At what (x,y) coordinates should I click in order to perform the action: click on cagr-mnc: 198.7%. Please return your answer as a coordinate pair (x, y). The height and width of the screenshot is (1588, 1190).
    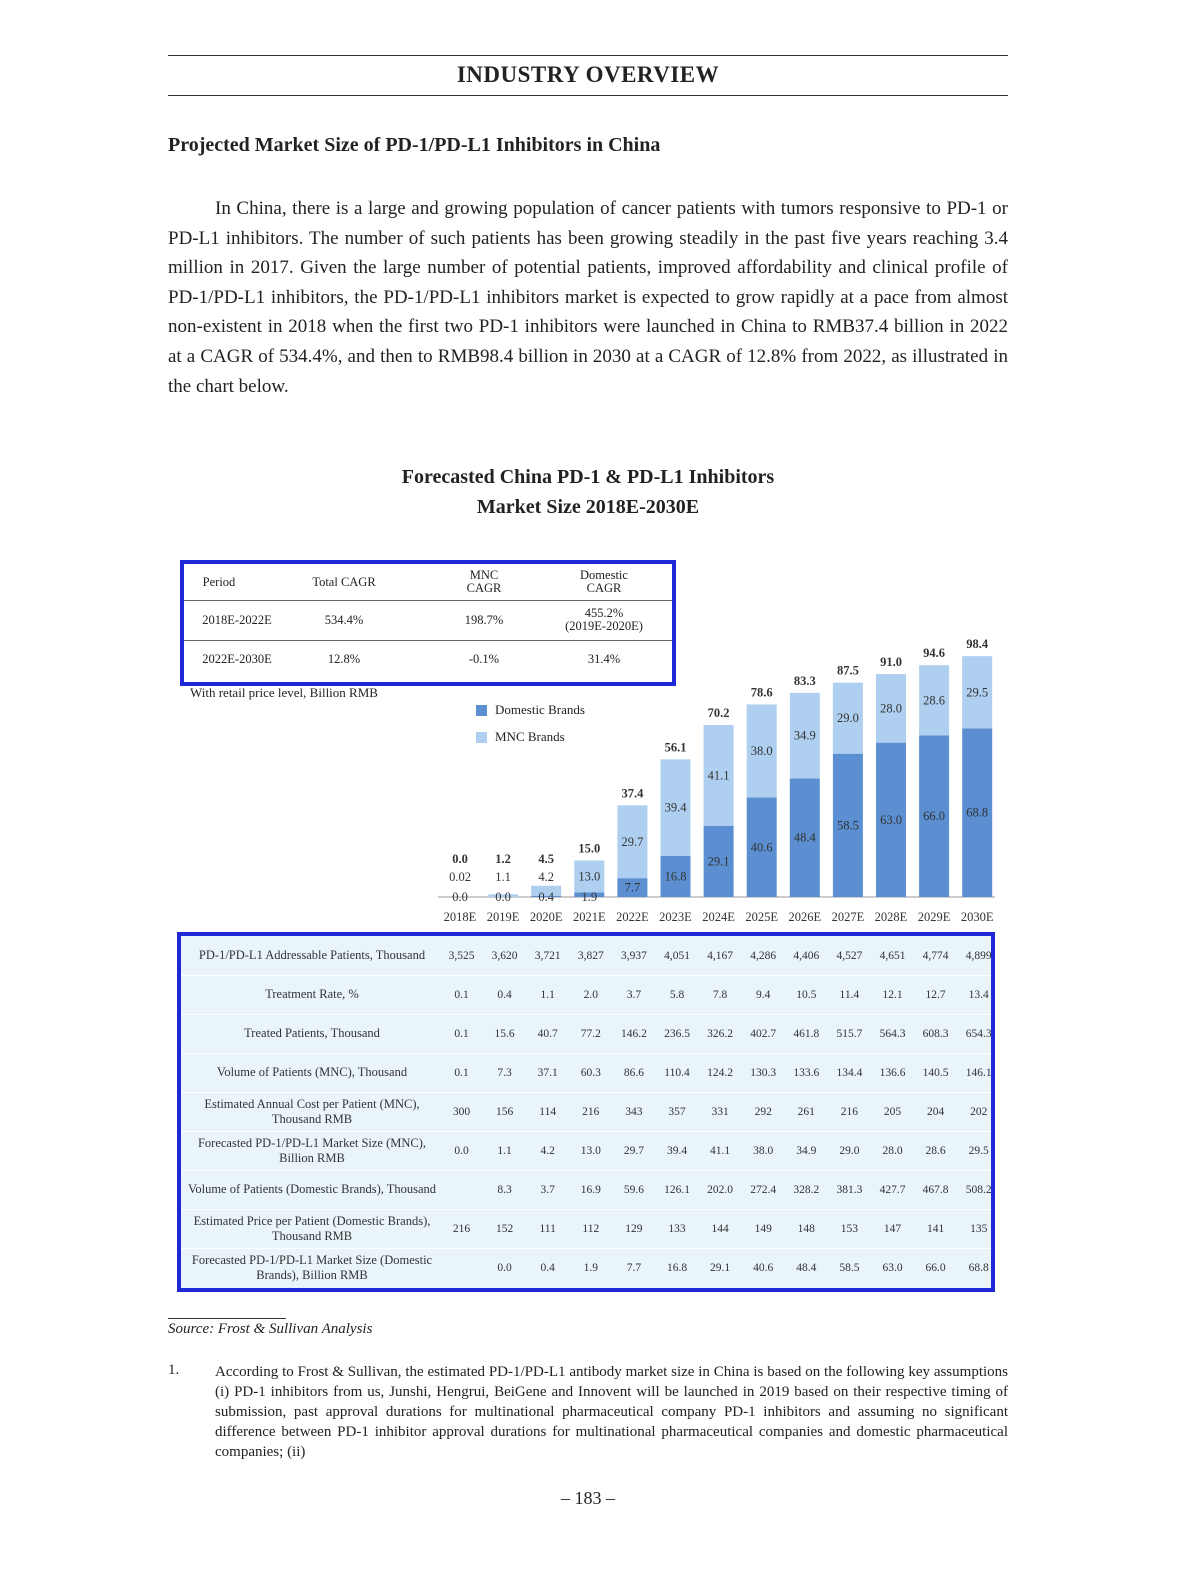
    Looking at the image, I should click on (484, 619).